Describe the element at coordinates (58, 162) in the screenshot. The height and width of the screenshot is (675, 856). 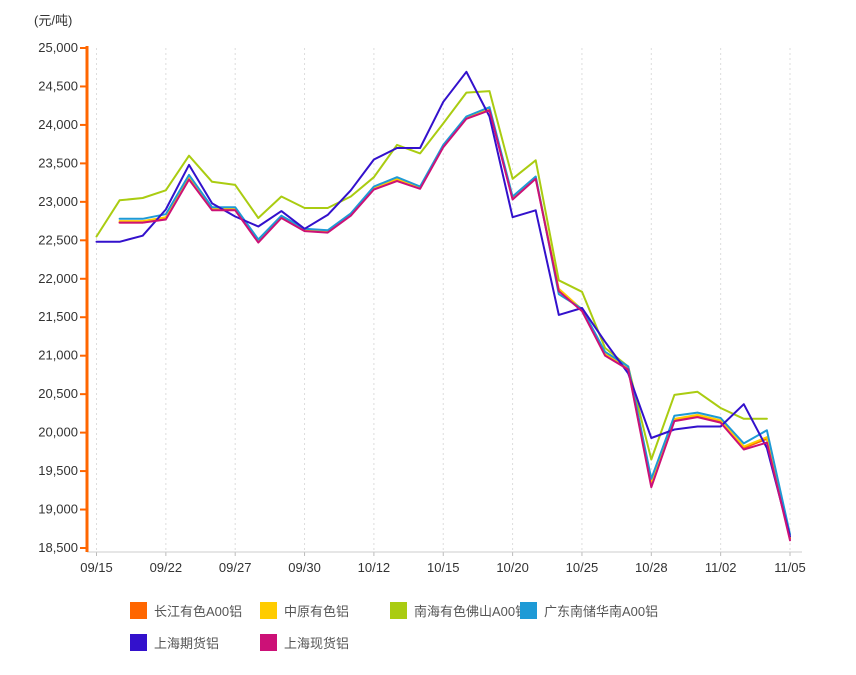
I see `y-axis-label: 23,500` at that location.